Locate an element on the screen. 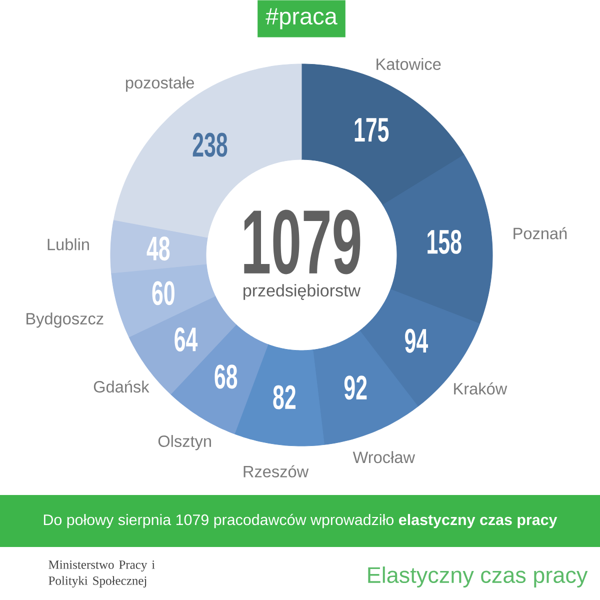 The image size is (600, 600). data-label: 238 is located at coordinates (210, 144).